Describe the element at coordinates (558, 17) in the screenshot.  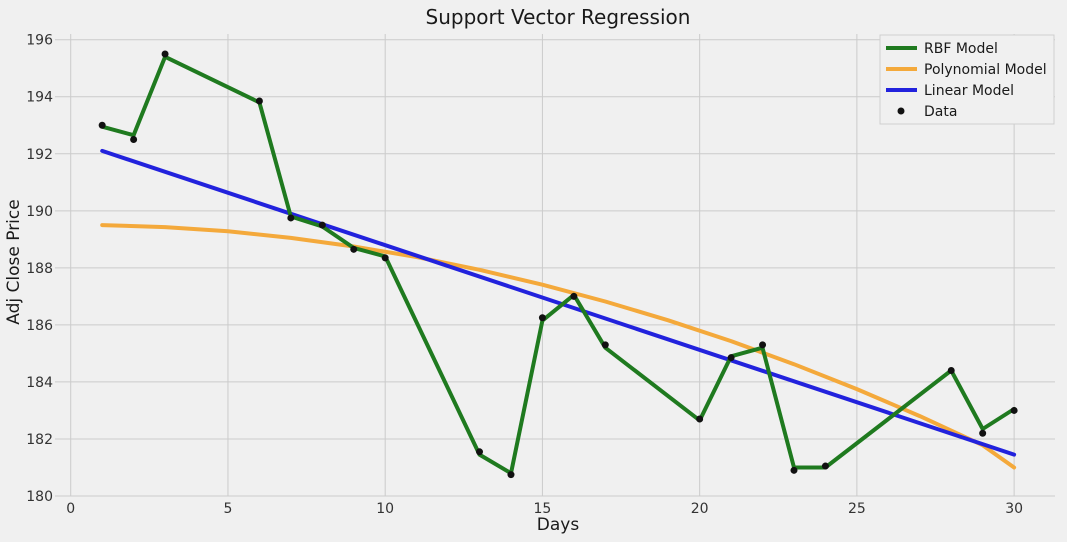
I see `chart-title: Support Vector Regression` at that location.